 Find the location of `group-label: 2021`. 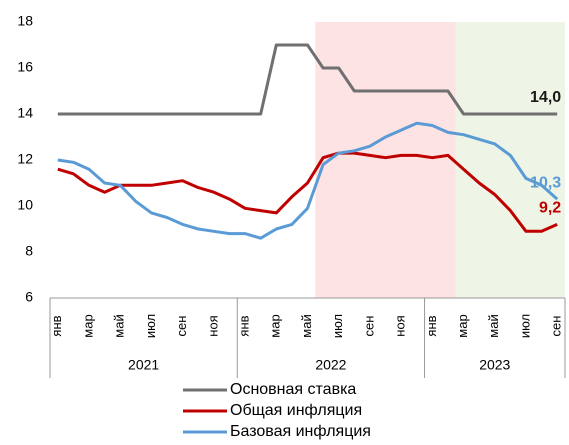

group-label: 2021 is located at coordinates (143, 365).